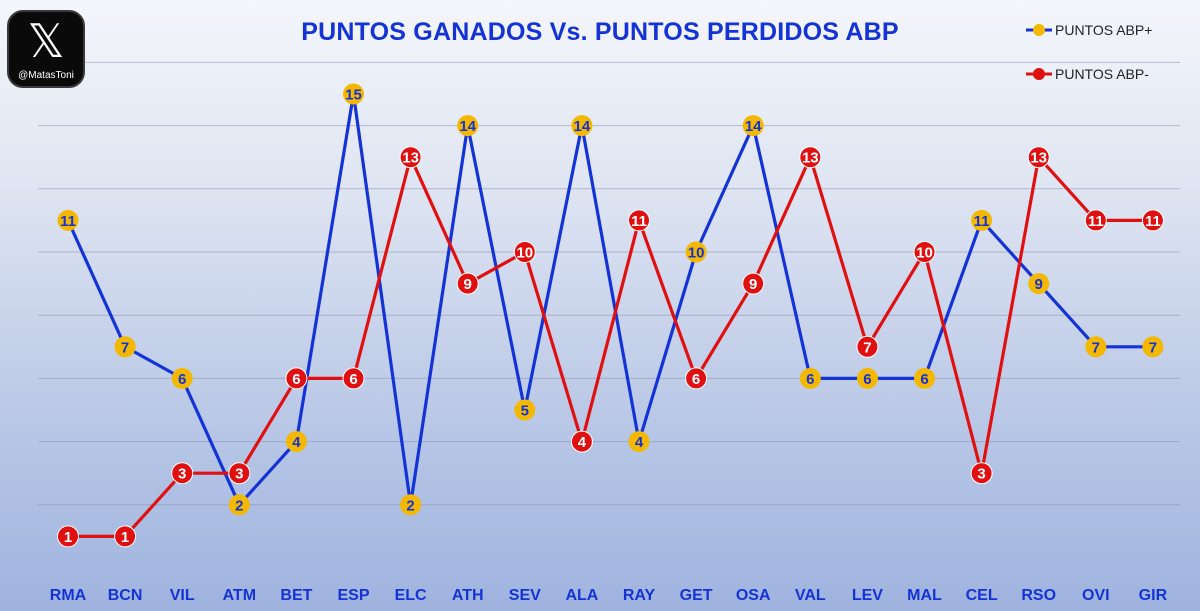 The width and height of the screenshot is (1200, 611). Describe the element at coordinates (182, 595) in the screenshot. I see `x-tick-label: VIL` at that location.